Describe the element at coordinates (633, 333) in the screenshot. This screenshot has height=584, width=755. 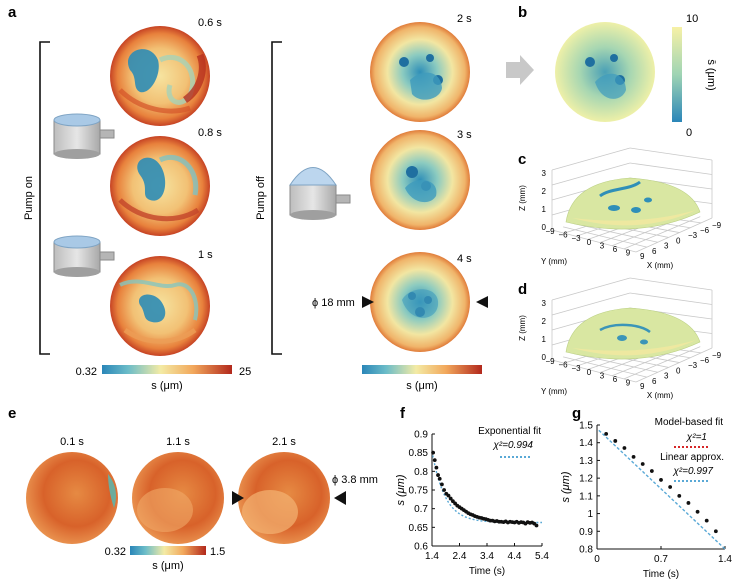
I see `dome-surface` at that location.